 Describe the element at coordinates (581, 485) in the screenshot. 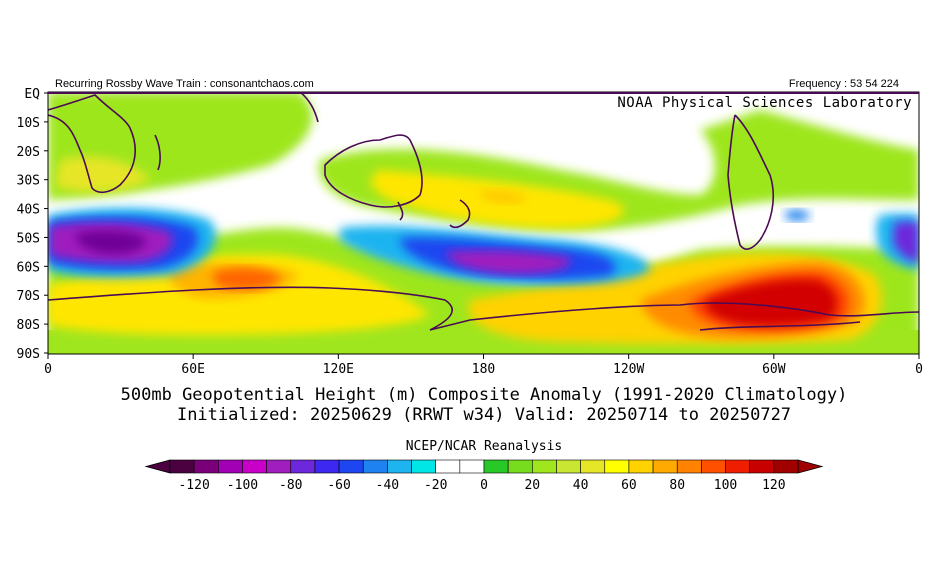

I see `colorbar-tick-label: 40` at that location.